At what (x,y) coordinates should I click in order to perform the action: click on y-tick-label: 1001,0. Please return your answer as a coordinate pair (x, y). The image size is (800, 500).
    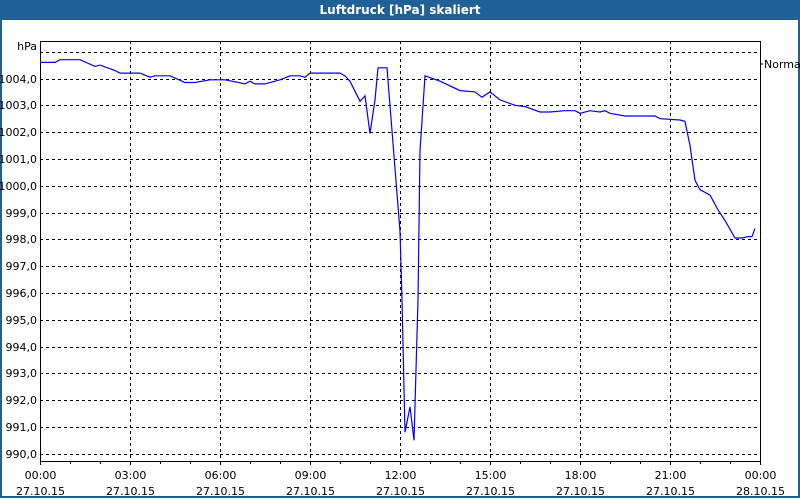
    Looking at the image, I should click on (18, 159).